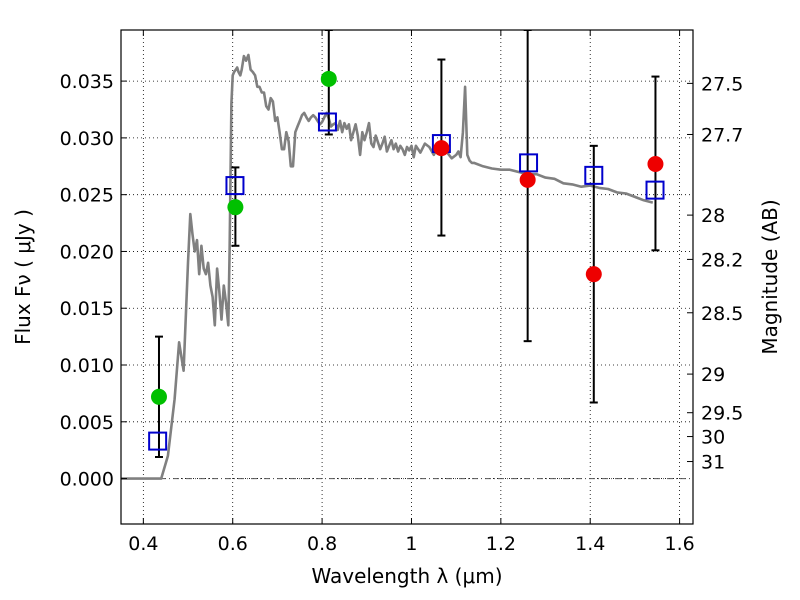 Image resolution: width=800 pixels, height=600 pixels. What do you see at coordinates (722, 414) in the screenshot?
I see `right-tick-label: 29.5` at bounding box center [722, 414].